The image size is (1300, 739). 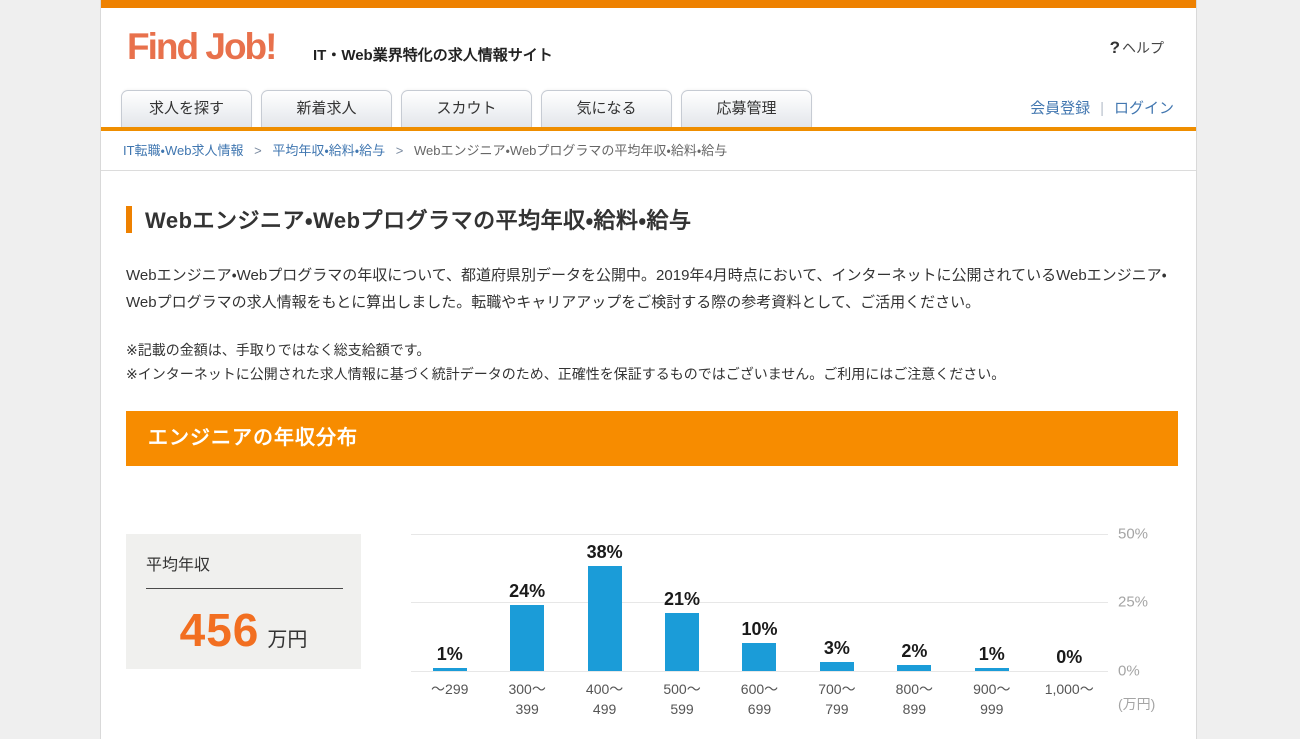 I want to click on auth-links: 会員登録 | ログイン, so click(x=1102, y=107).